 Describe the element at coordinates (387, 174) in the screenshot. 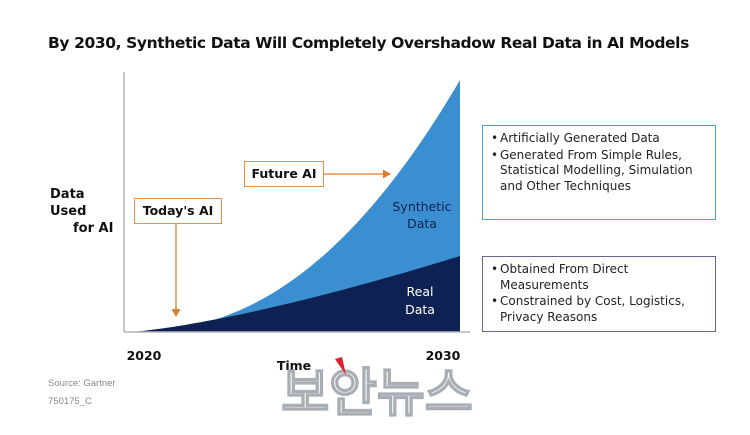

I see `future-ai-arrowhead` at that location.